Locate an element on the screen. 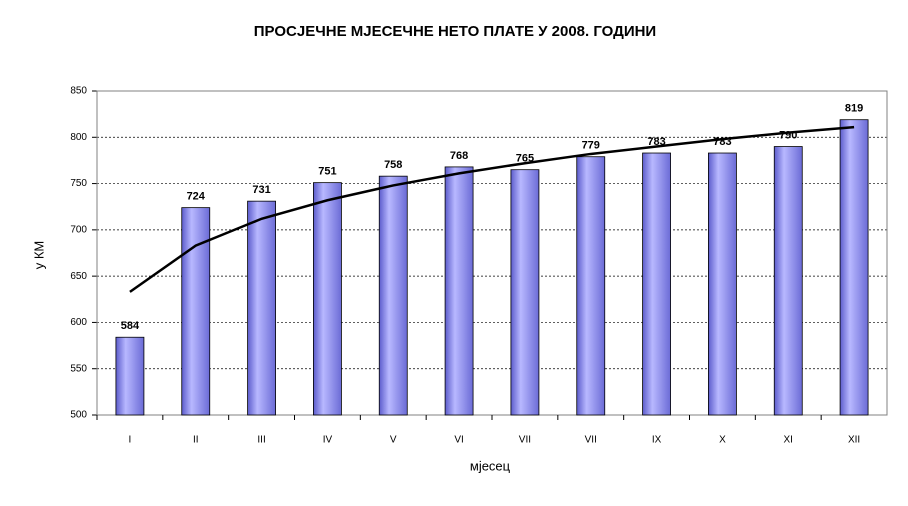 This screenshot has height=506, width=908. x-tick-label: XII is located at coordinates (854, 440).